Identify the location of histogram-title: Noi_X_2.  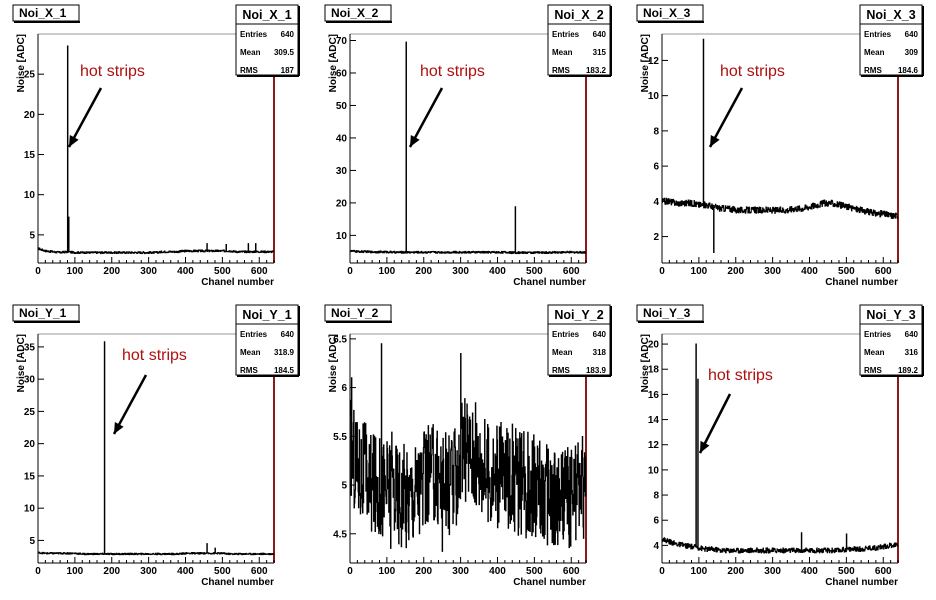
(355, 13).